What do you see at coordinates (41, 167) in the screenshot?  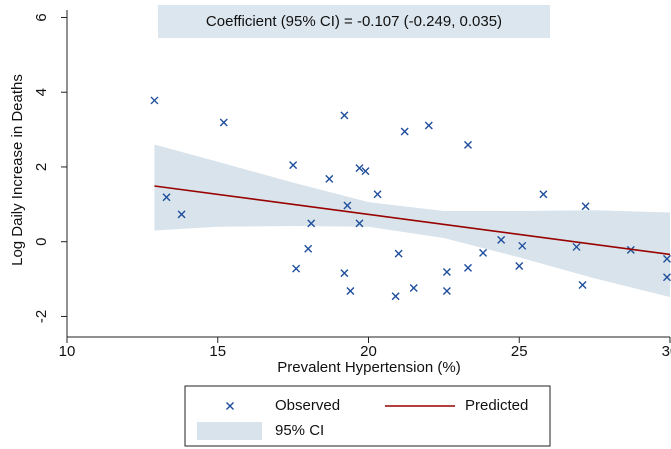 I see `y-tick-label: 2` at bounding box center [41, 167].